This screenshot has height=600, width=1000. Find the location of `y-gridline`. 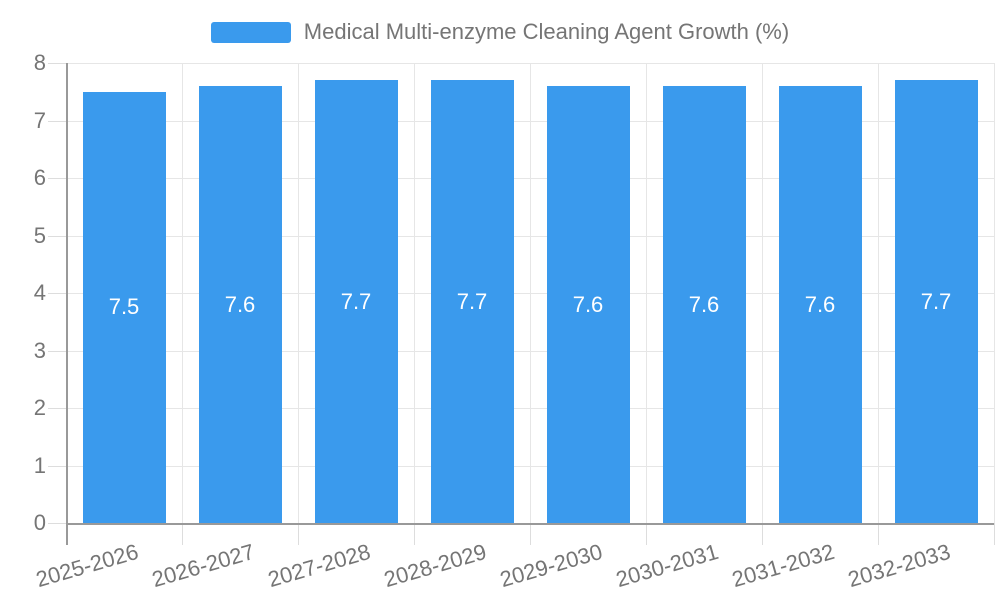

y-gridline is located at coordinates (530, 63).